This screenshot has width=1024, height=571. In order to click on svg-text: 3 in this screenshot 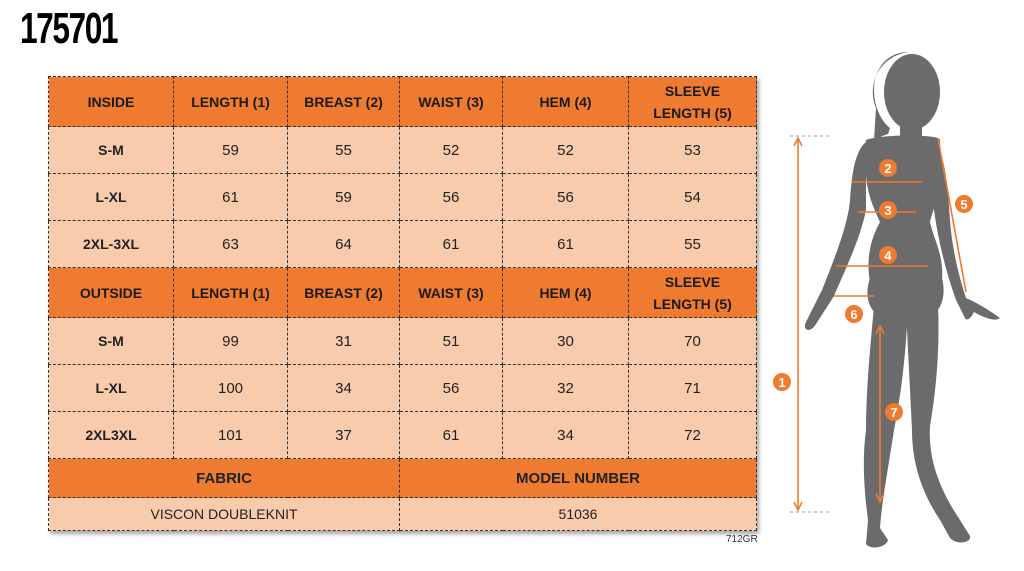, I will do `click(887, 210)`.